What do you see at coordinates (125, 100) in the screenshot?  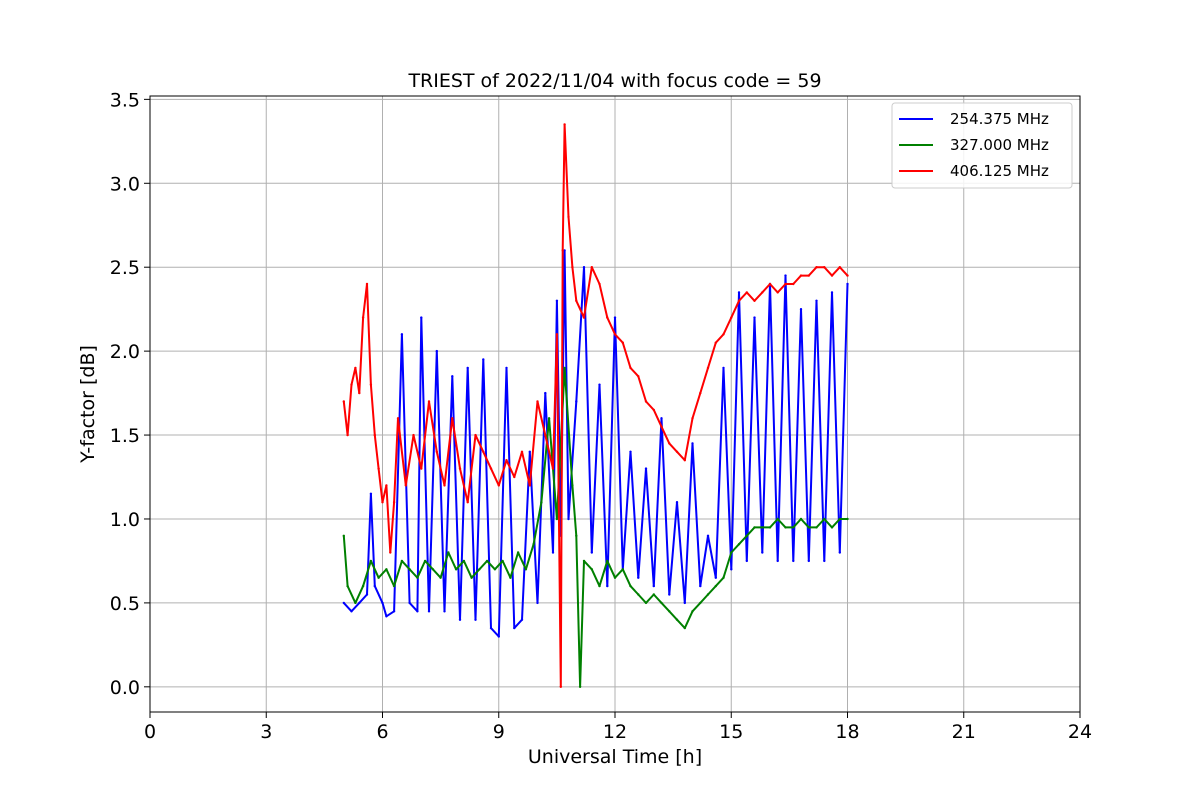 I see `y-tick-label: 3.5` at bounding box center [125, 100].